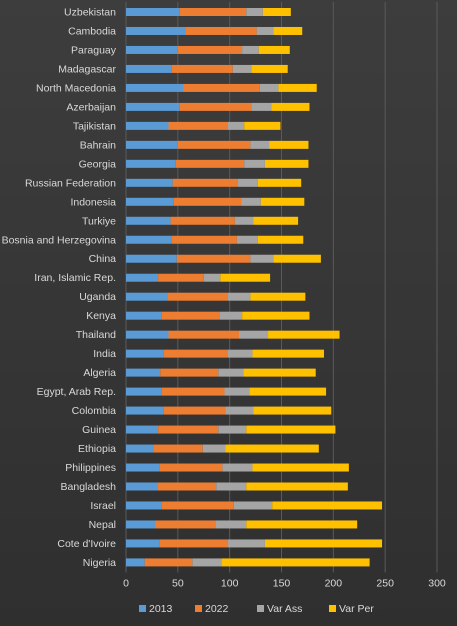  Describe the element at coordinates (97, 297) in the screenshot. I see `category-label: Uganda` at that location.